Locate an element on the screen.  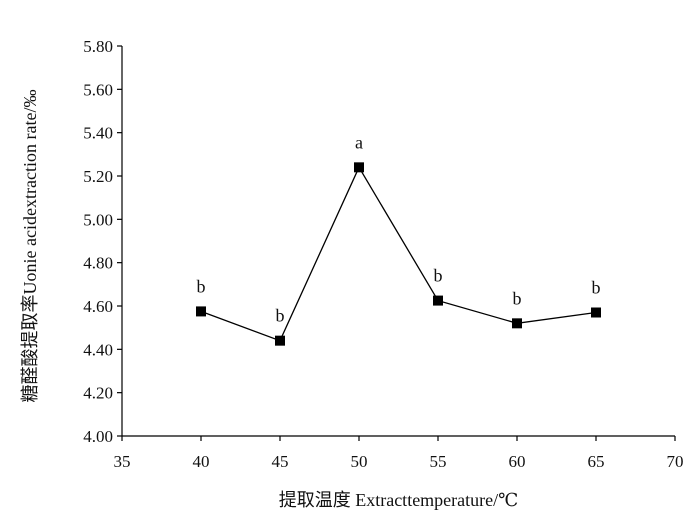
y-tick-label: 4.40 is located at coordinates (98, 349).